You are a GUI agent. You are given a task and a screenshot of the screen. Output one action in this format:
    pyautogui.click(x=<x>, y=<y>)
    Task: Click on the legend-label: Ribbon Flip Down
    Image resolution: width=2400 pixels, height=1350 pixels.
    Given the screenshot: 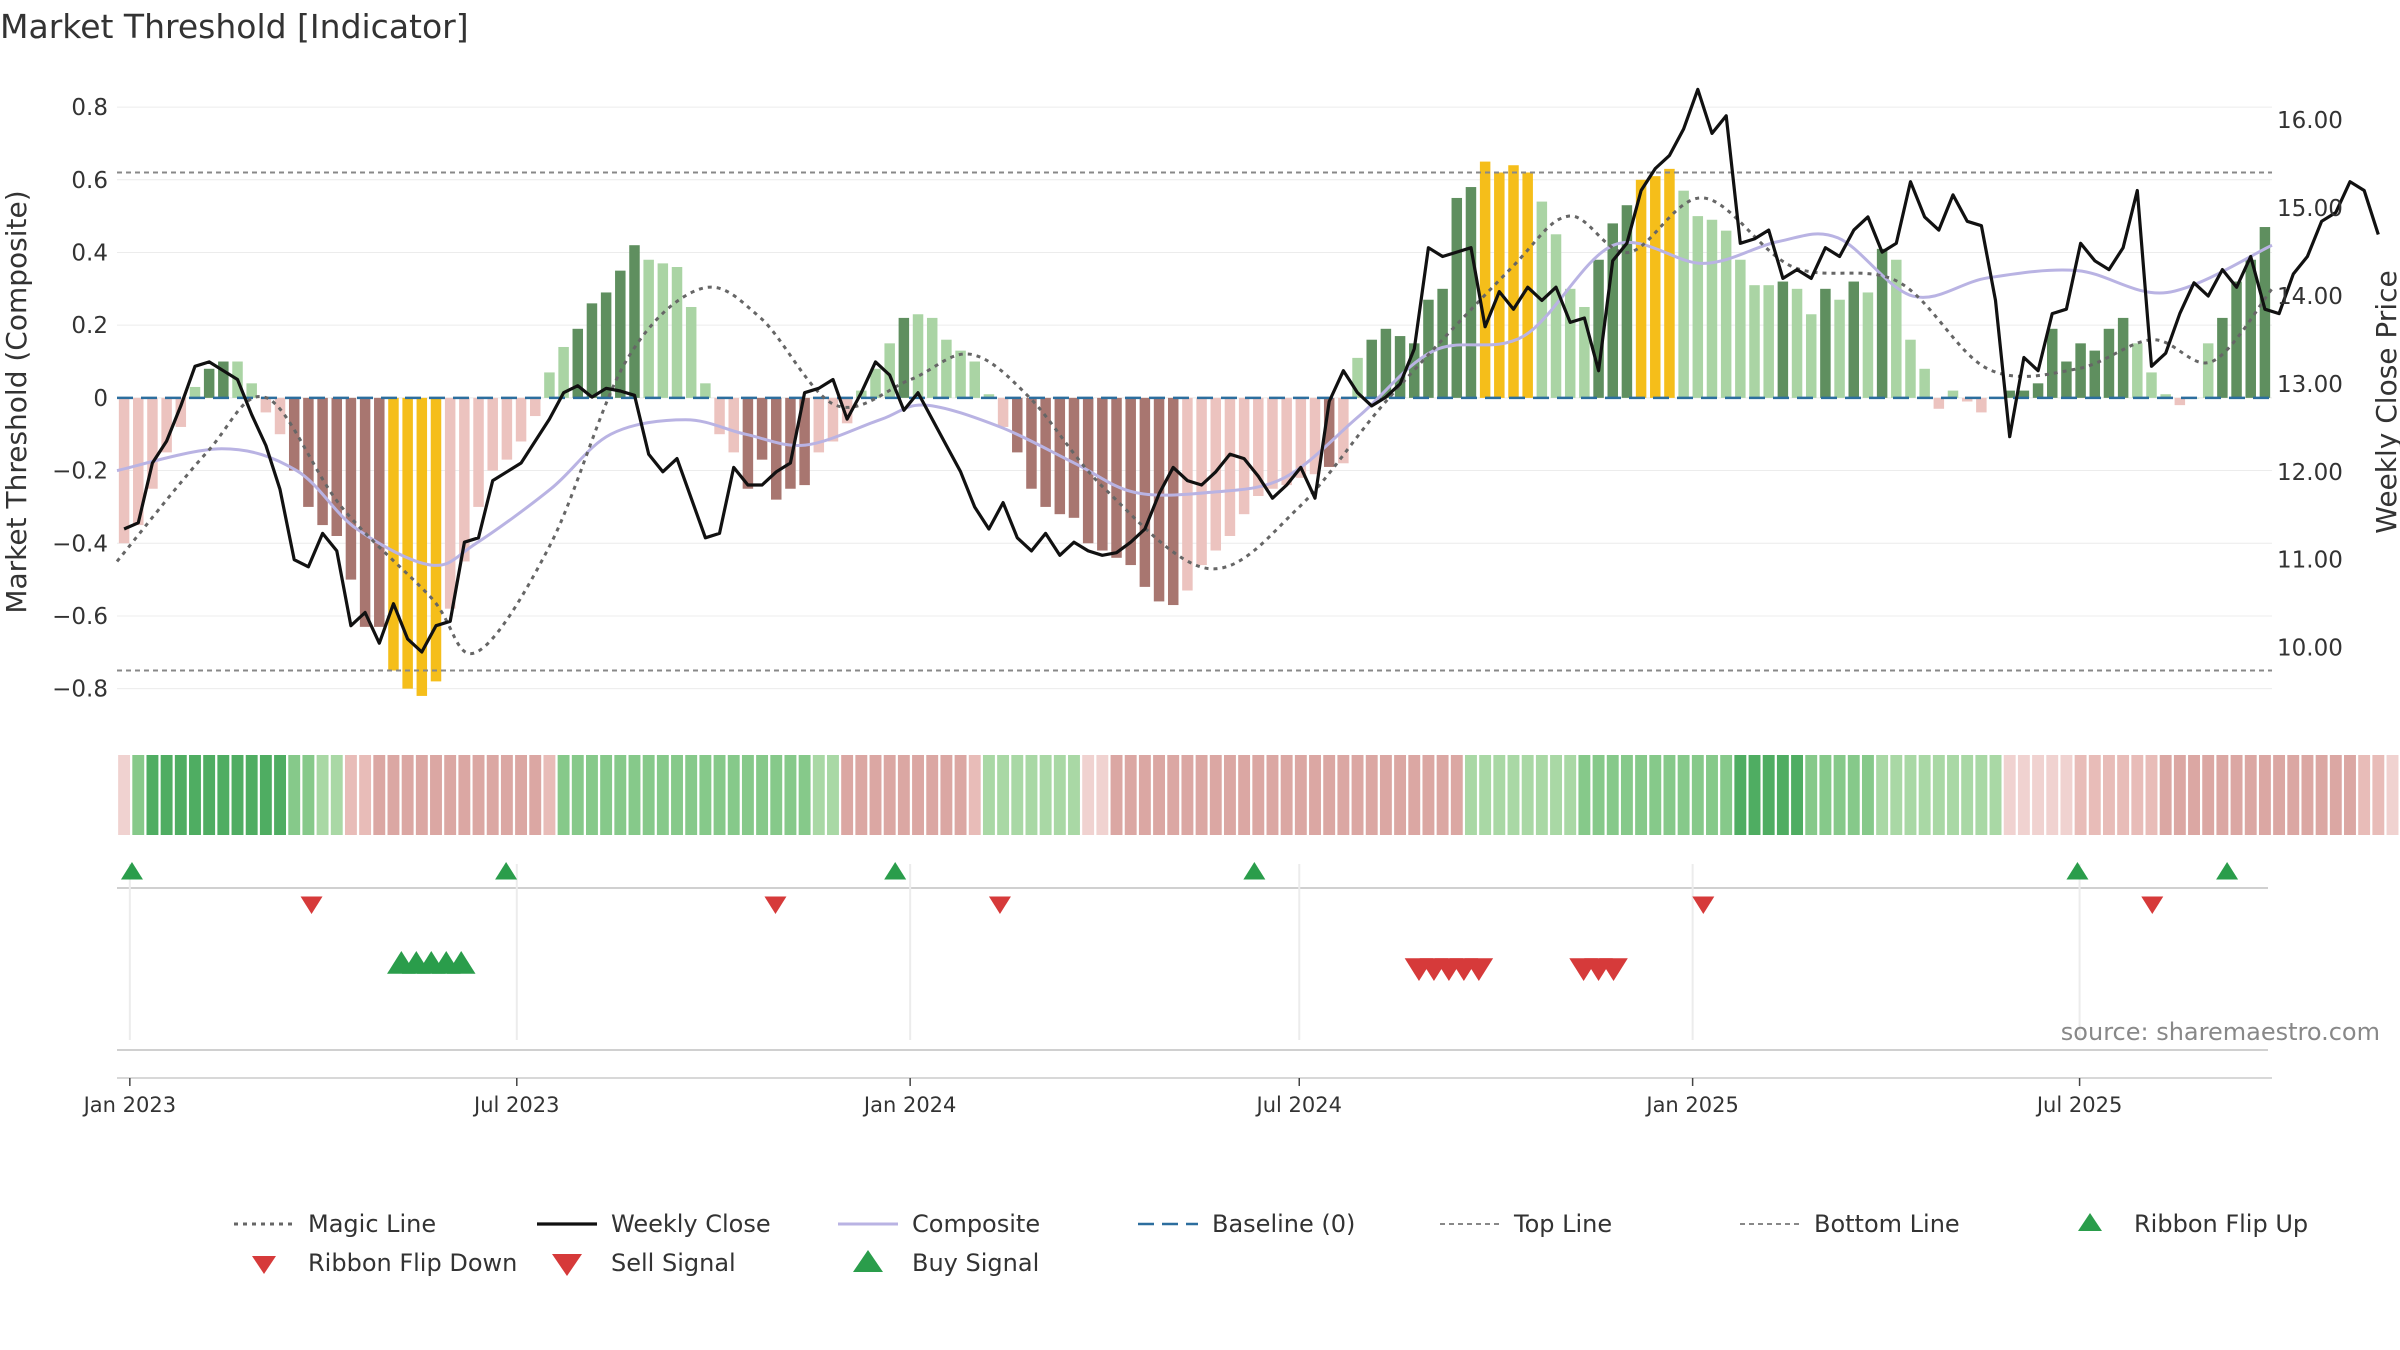 What is the action you would take?
    pyautogui.click(x=412, y=1263)
    